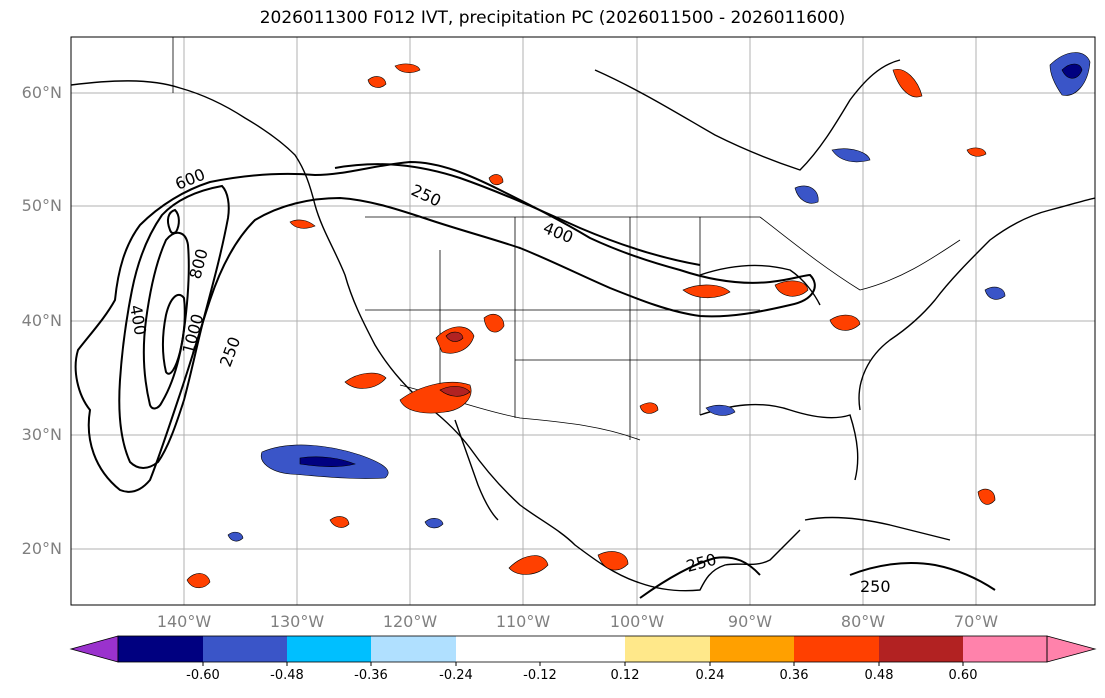 This screenshot has width=1105, height=698. What do you see at coordinates (41, 92) in the screenshot?
I see `lat-label: 60°N` at bounding box center [41, 92].